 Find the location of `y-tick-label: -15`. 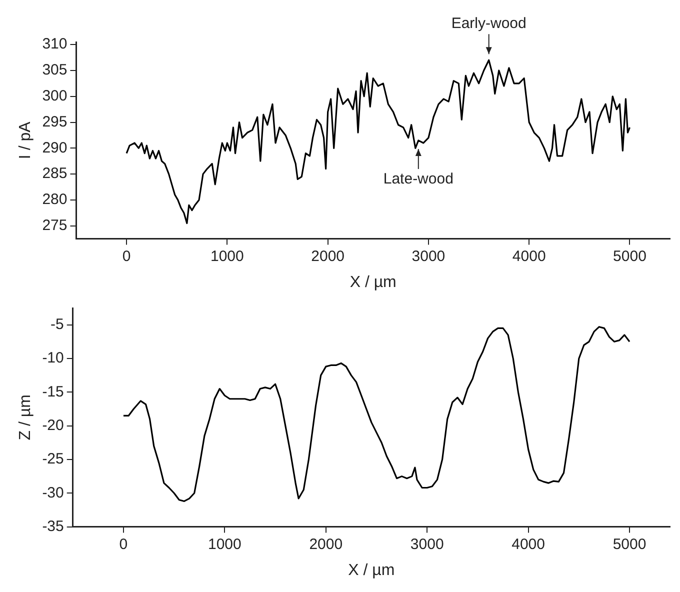

y-tick-label: -15 is located at coordinates (53, 391).